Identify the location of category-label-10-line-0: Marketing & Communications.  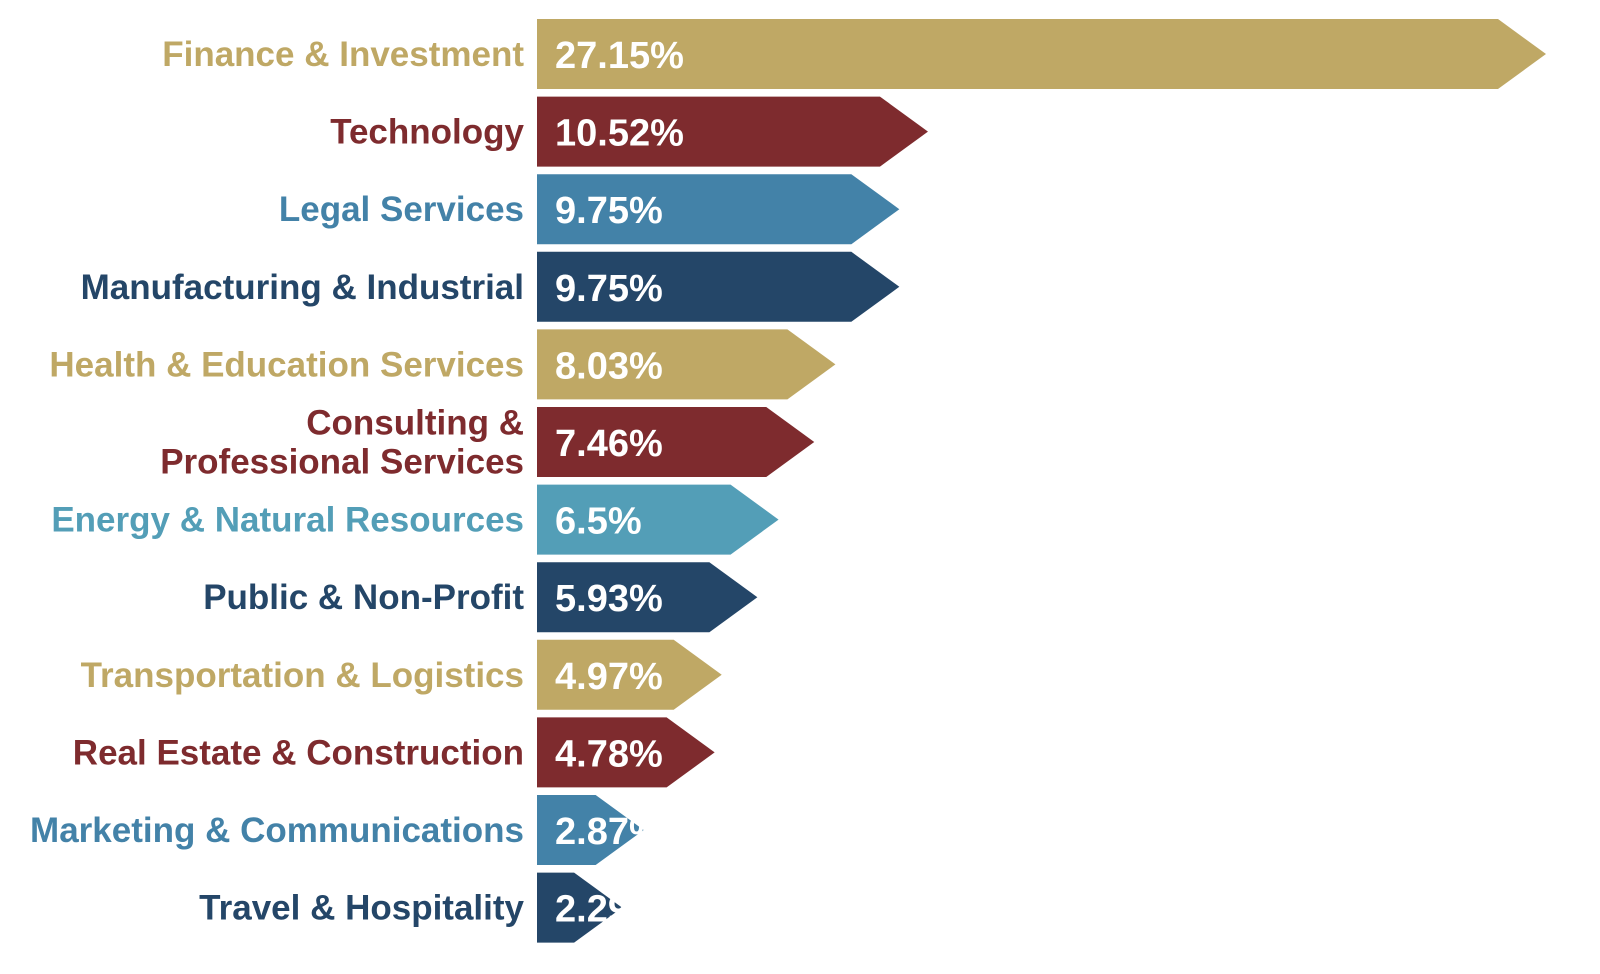
(277, 830).